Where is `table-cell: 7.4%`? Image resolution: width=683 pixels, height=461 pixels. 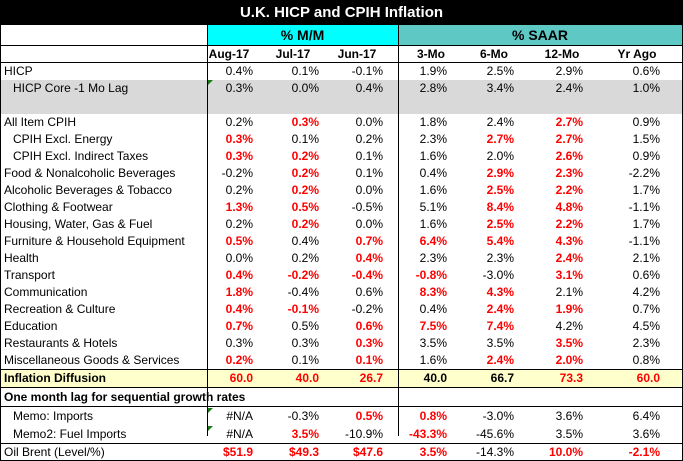
table-cell: 7.4% is located at coordinates (500, 326).